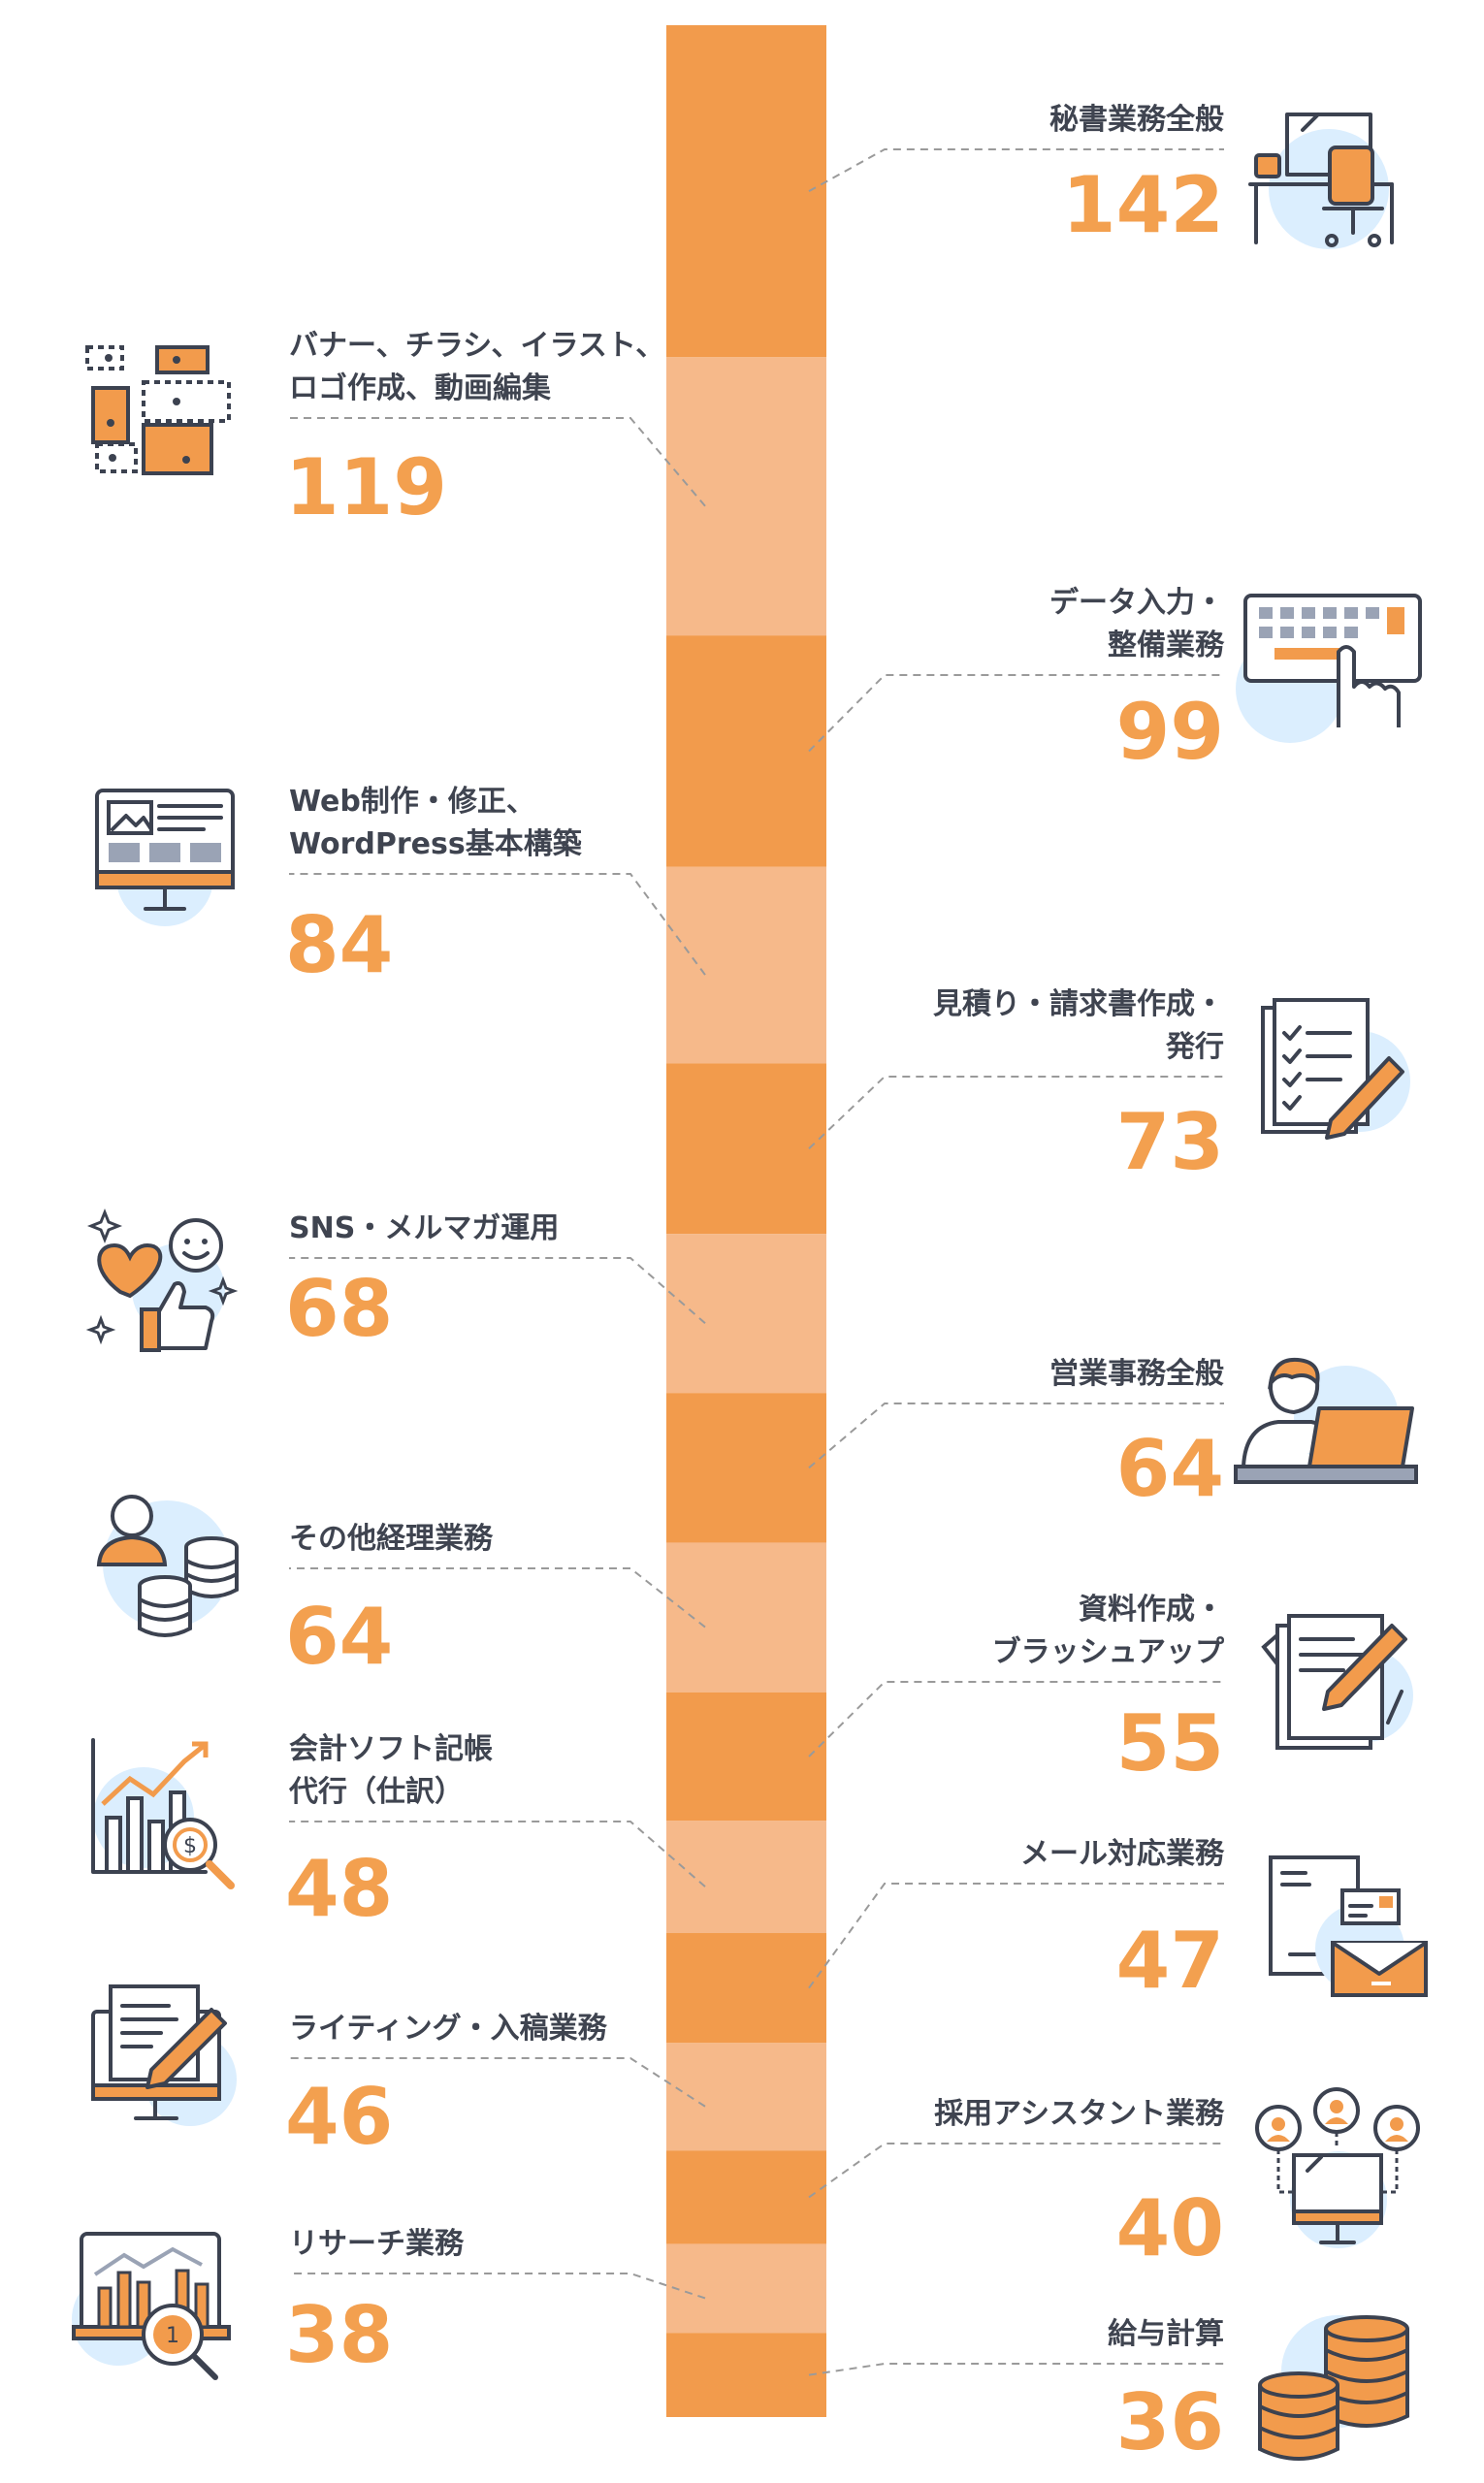  What do you see at coordinates (477, 367) in the screenshot?
I see `category-label: バナー、チラシ、イラスト、 ロゴ作成、動画編集` at bounding box center [477, 367].